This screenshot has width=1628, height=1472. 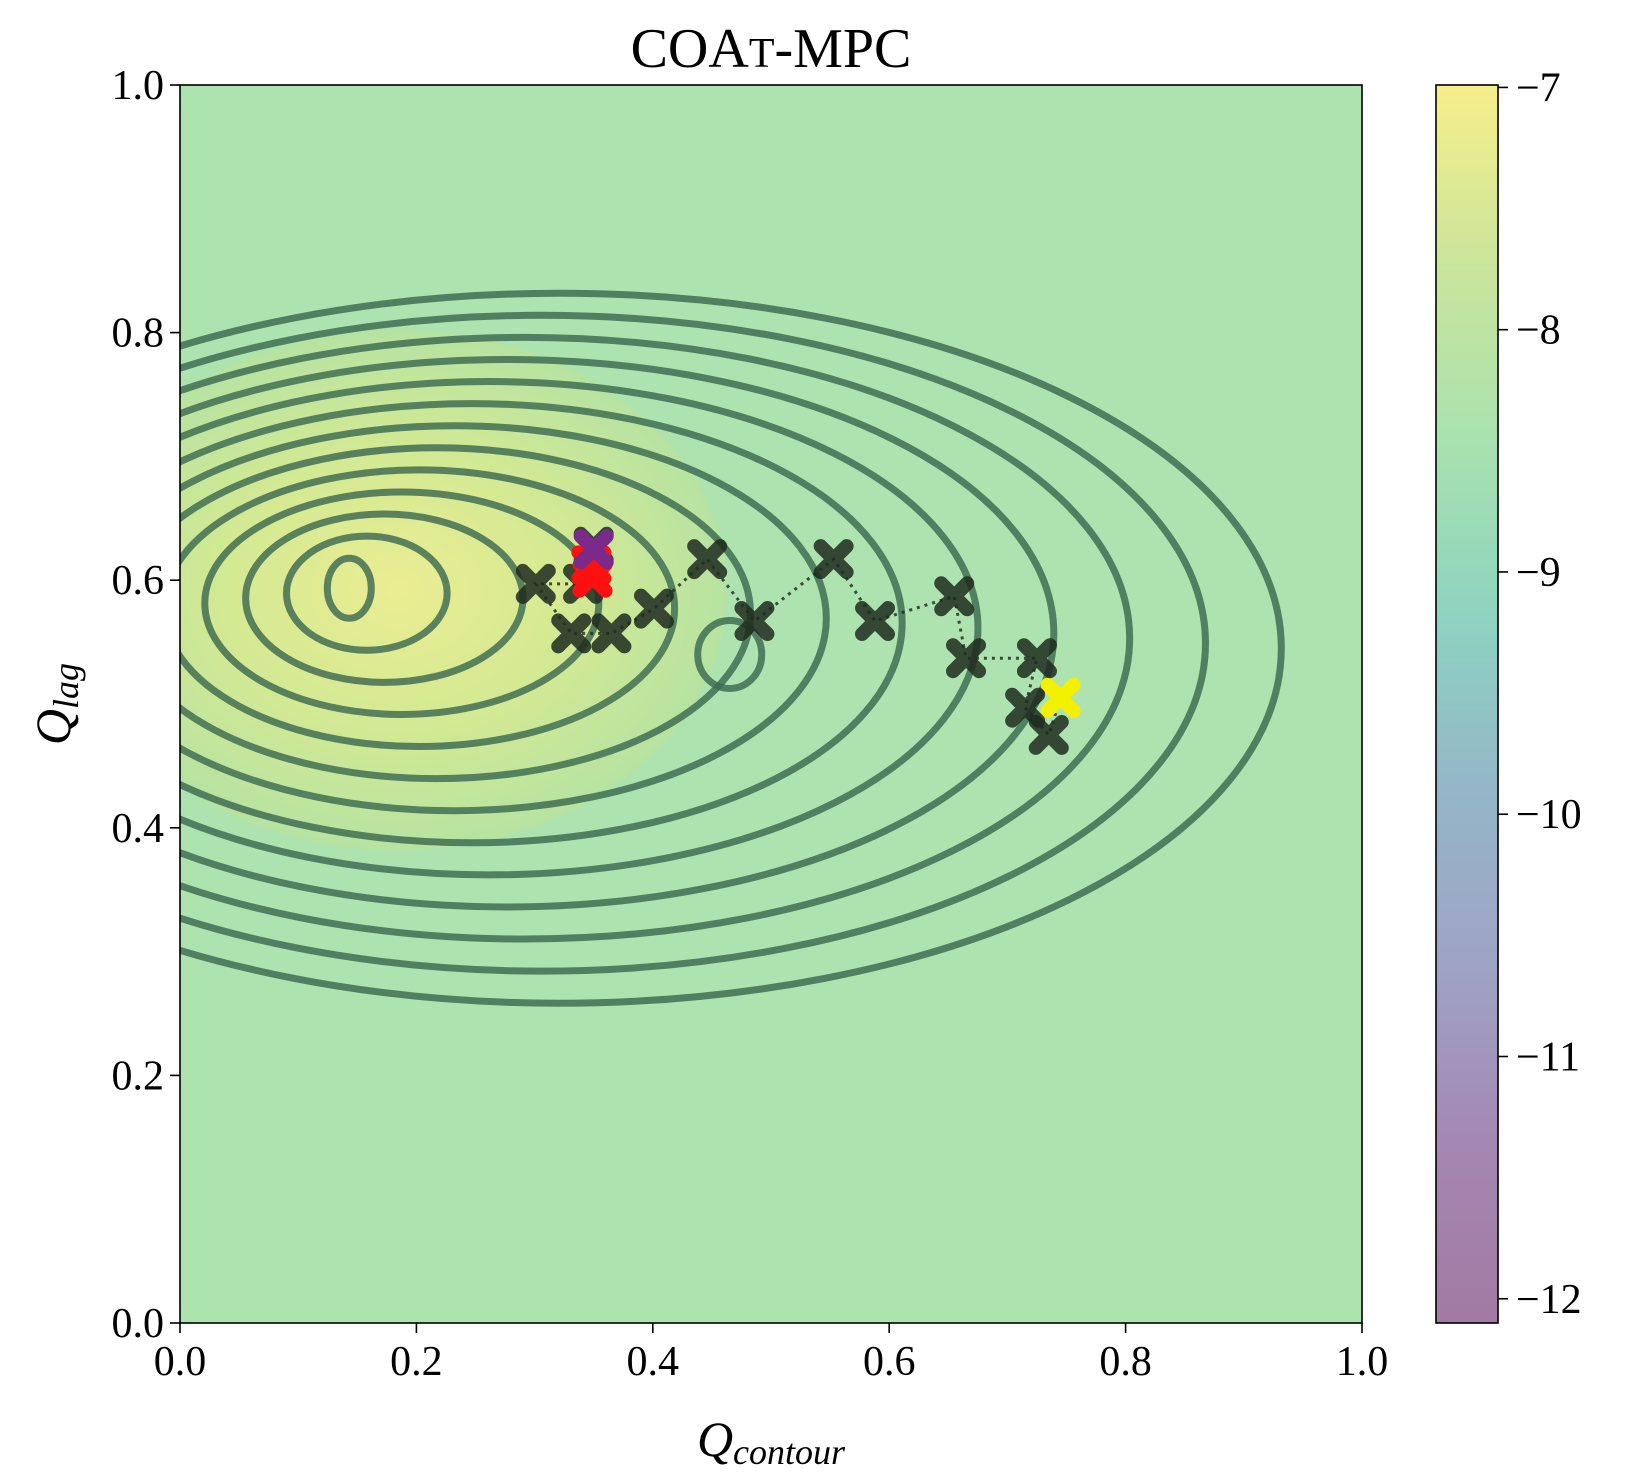 What do you see at coordinates (1125, 1362) in the screenshot?
I see `x-tick-label: 0.8` at bounding box center [1125, 1362].